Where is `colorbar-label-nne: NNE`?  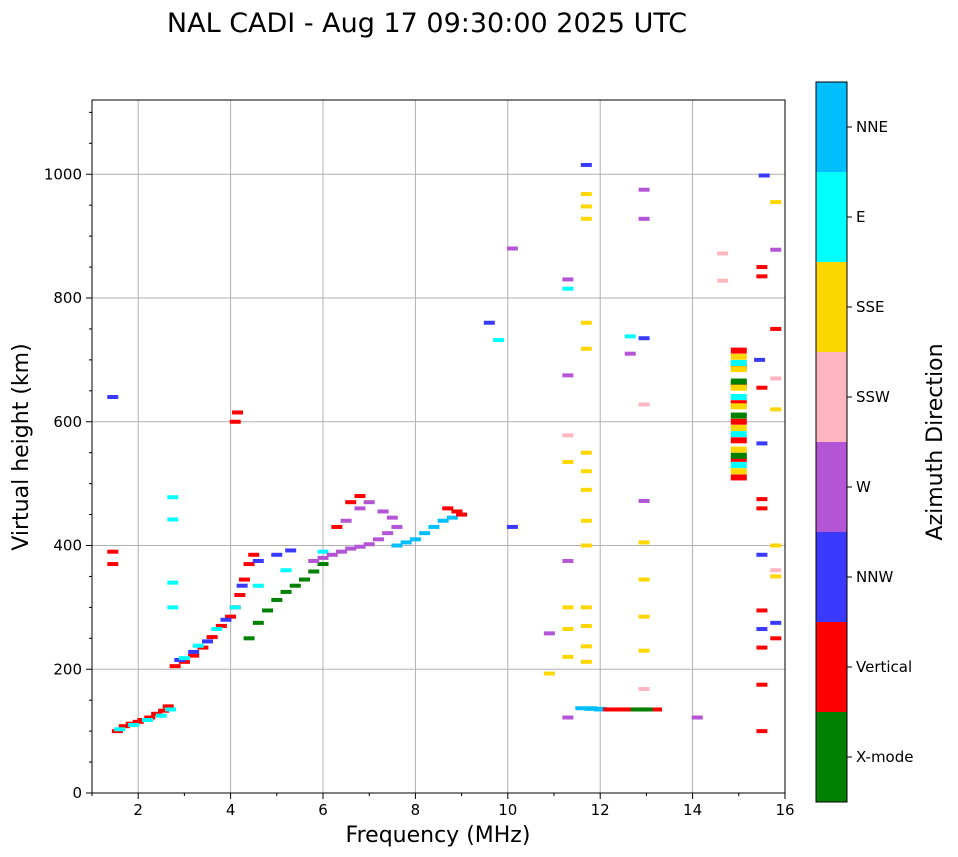
colorbar-label-nne: NNE is located at coordinates (872, 127).